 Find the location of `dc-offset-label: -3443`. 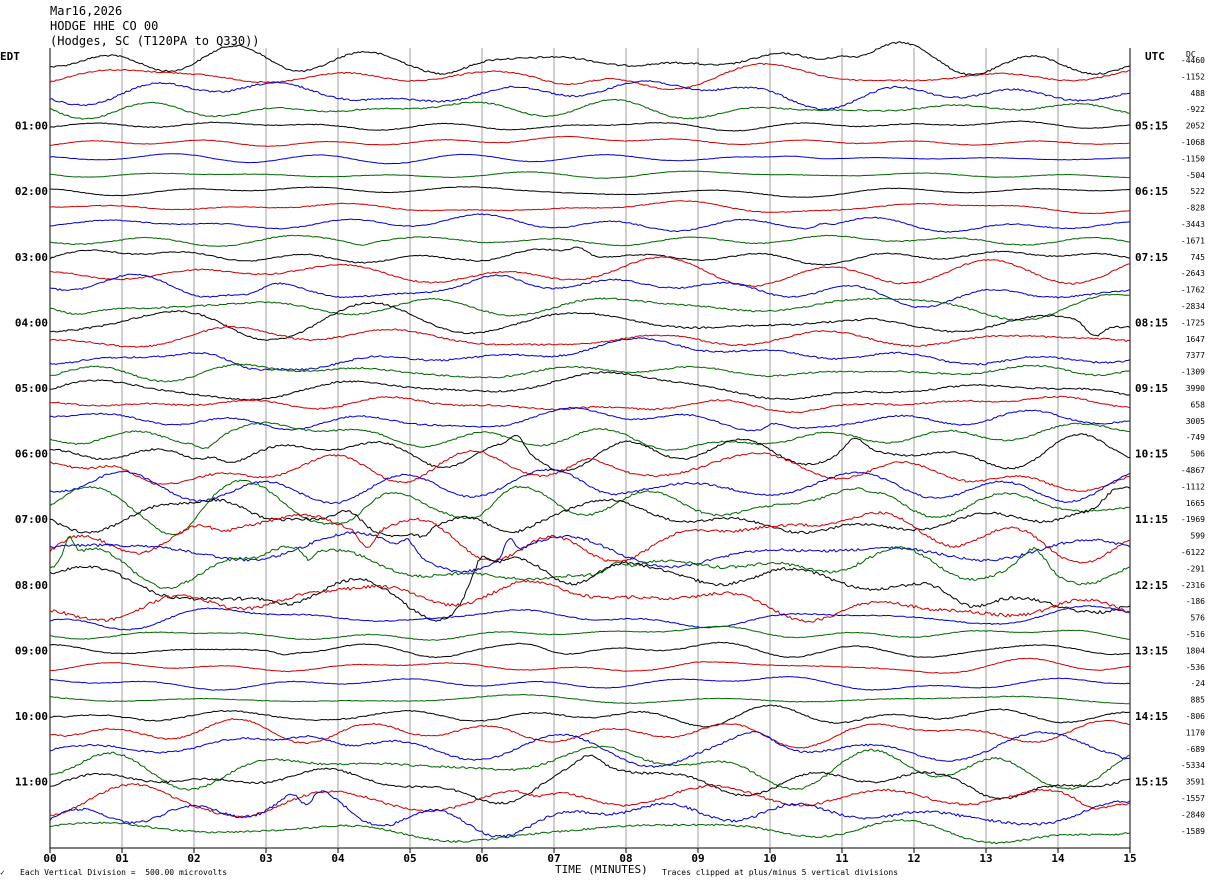

dc-offset-label: -3443 is located at coordinates (1193, 224).